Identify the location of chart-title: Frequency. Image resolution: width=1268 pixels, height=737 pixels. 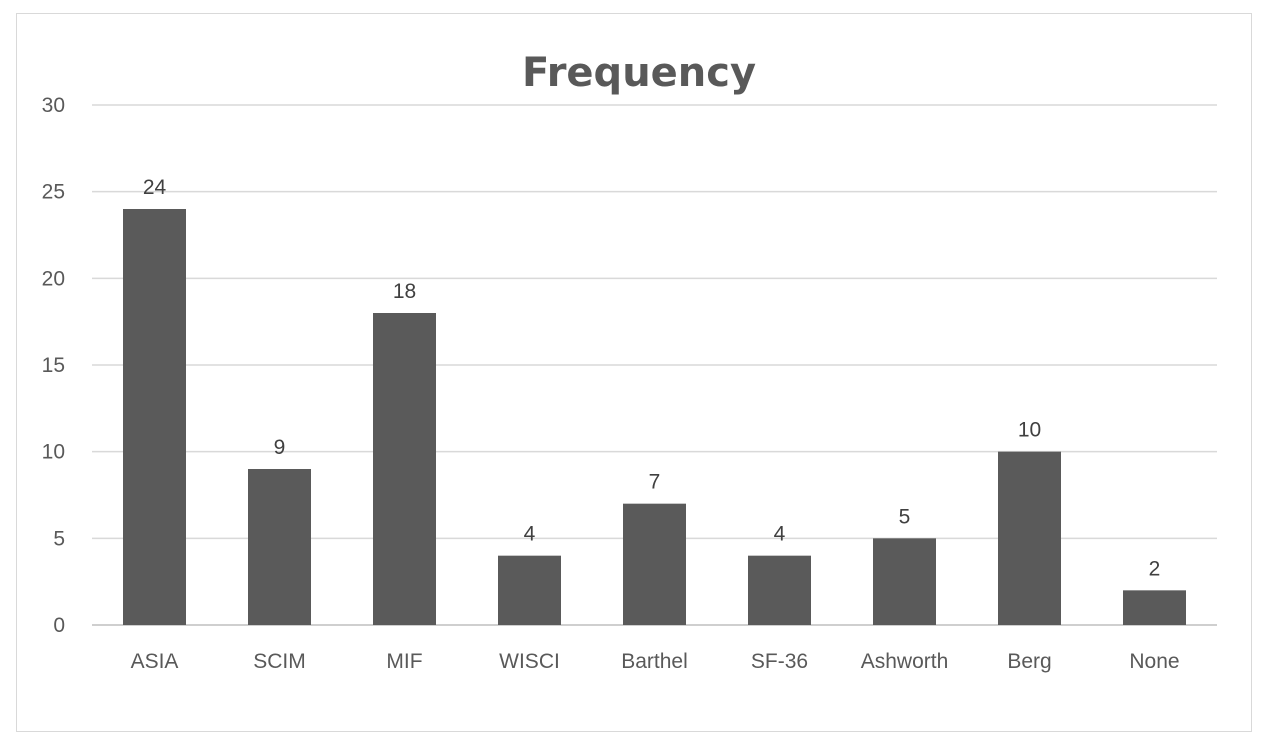
(639, 73).